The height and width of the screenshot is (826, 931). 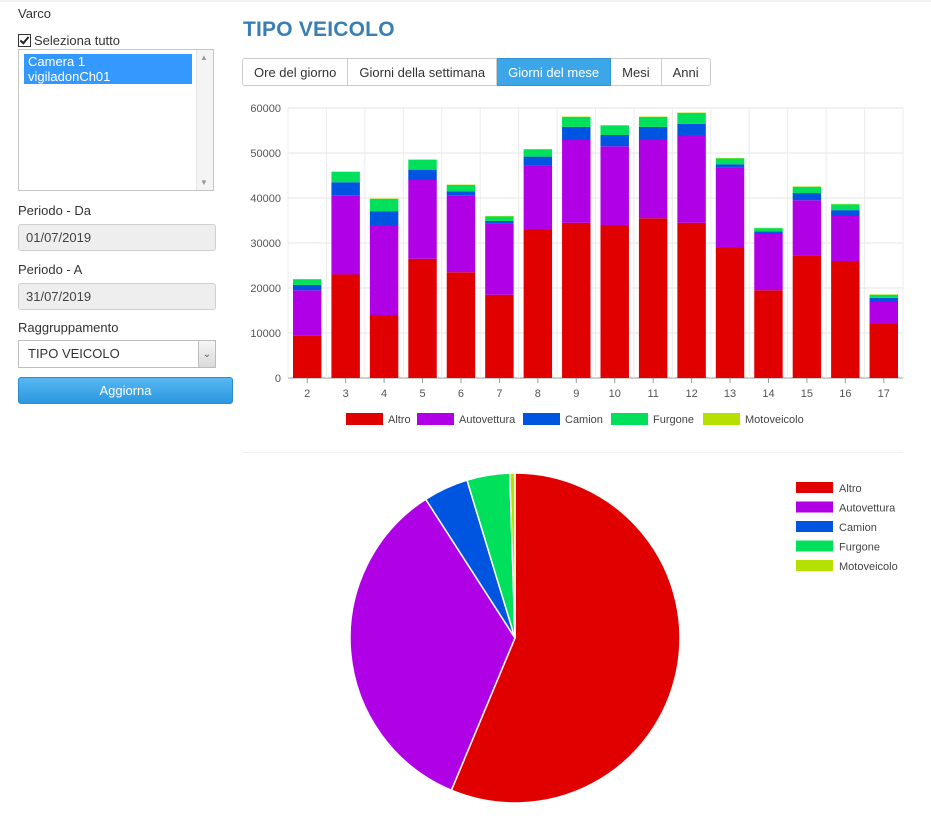 What do you see at coordinates (691, 394) in the screenshot?
I see `x-tick-label: 12` at bounding box center [691, 394].